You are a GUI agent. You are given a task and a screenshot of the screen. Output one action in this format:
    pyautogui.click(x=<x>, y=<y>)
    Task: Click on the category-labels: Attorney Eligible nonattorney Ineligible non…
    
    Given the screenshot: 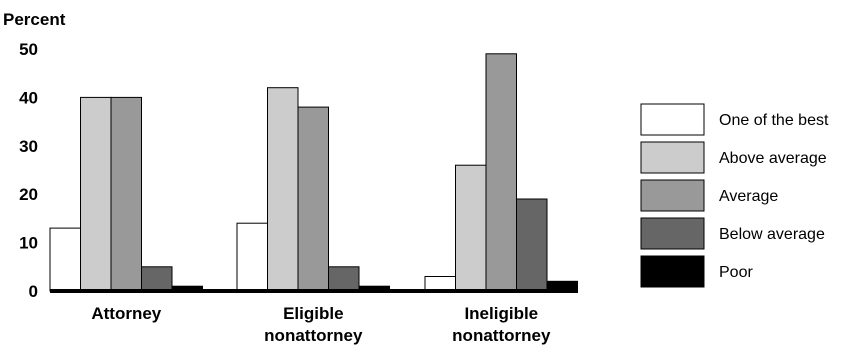 What is the action you would take?
    pyautogui.click(x=321, y=324)
    